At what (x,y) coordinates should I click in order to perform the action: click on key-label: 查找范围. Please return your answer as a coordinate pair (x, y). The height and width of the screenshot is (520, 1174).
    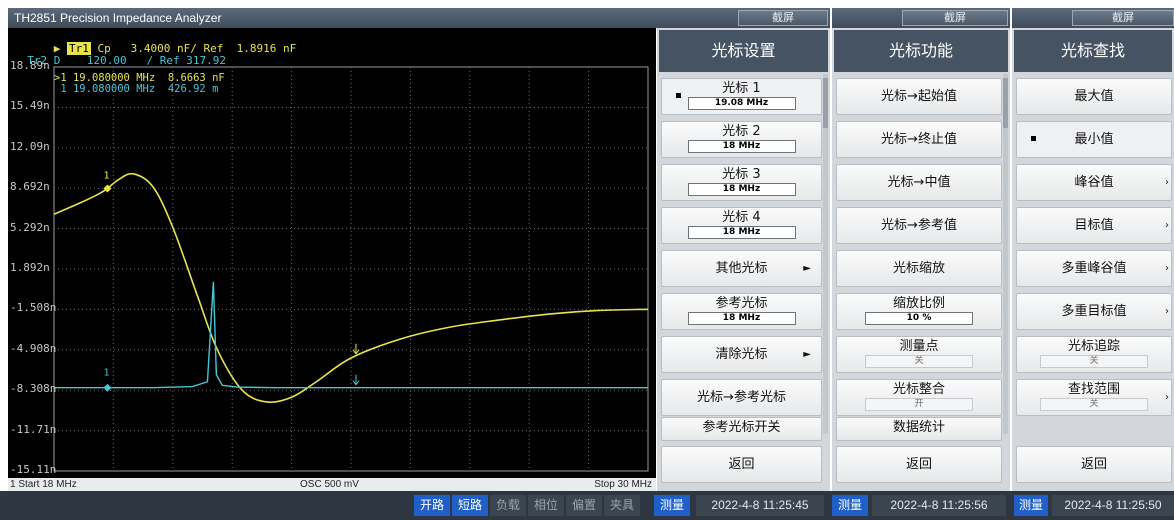
    Looking at the image, I should click on (1093, 389).